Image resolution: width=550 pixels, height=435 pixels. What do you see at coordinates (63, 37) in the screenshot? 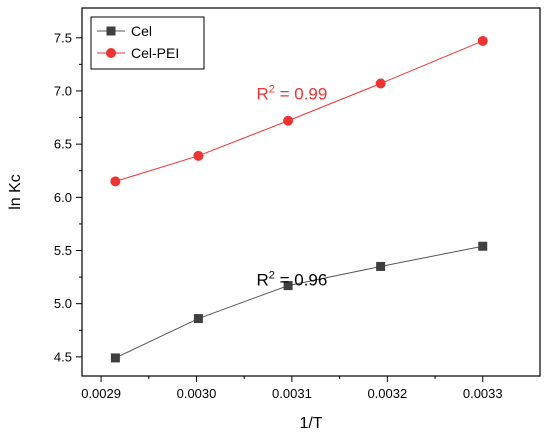
I see `y-tick-label: 7.5` at bounding box center [63, 37].